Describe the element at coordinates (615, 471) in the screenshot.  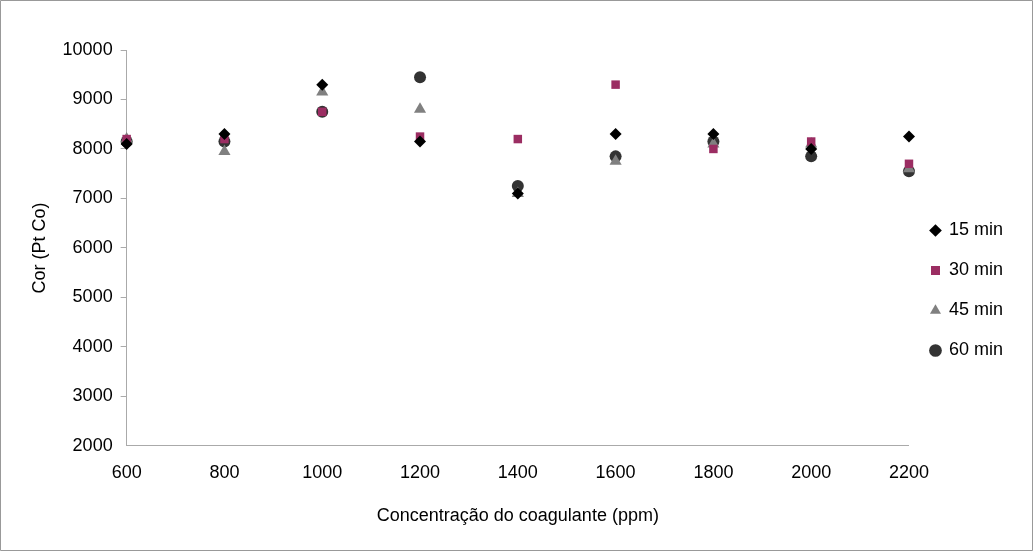
I see `x-tick-label: 1600` at that location.